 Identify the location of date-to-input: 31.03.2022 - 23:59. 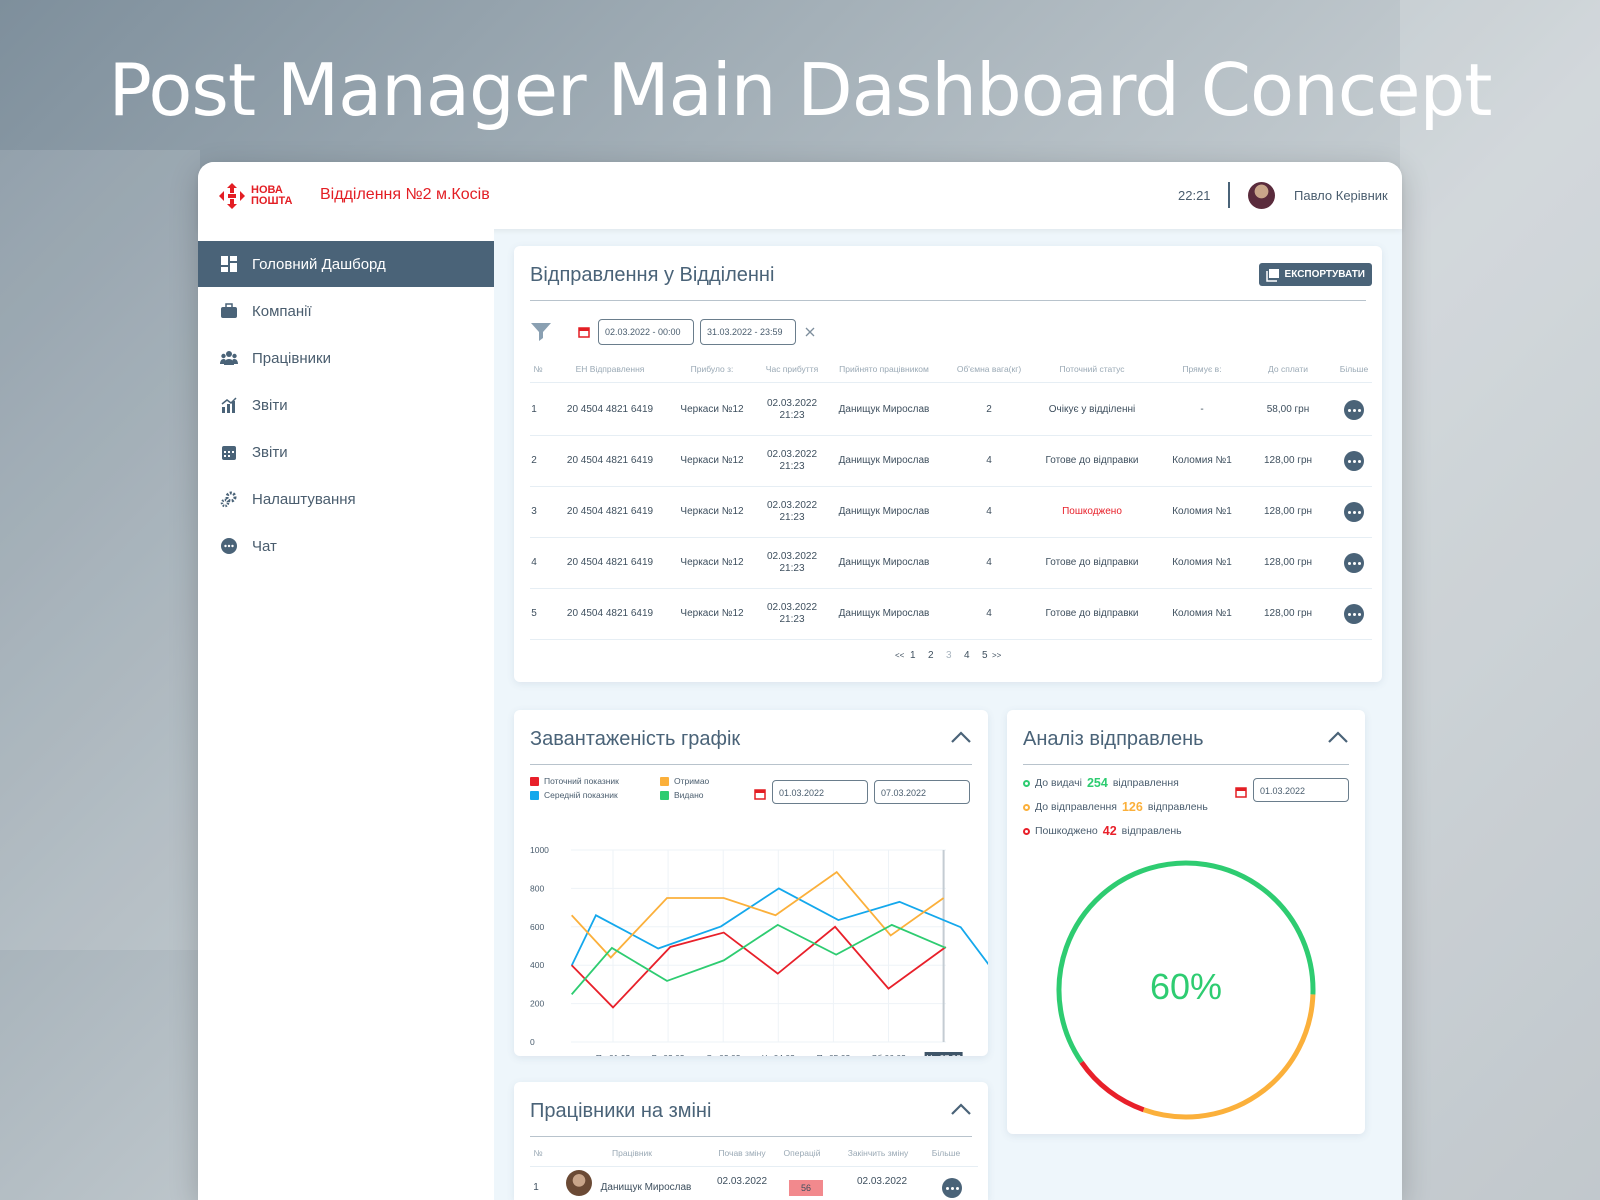
(748, 332).